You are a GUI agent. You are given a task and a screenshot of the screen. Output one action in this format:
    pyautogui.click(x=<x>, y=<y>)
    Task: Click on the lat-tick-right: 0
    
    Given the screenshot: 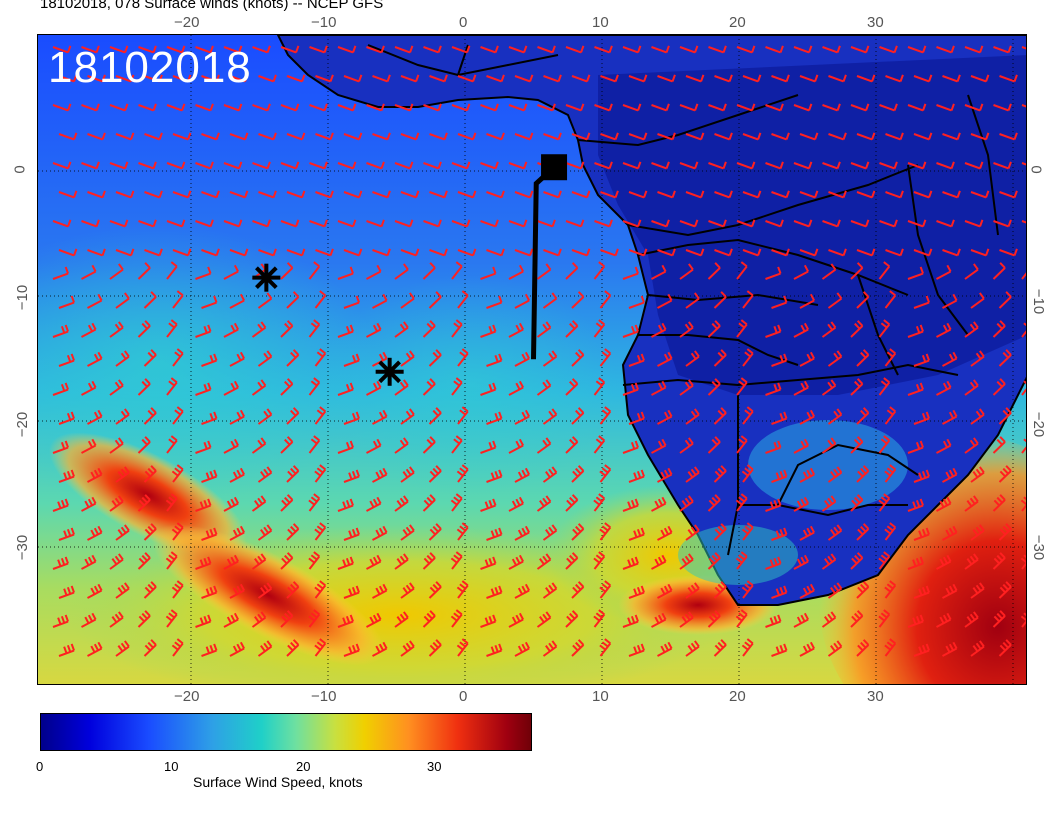 What is the action you would take?
    pyautogui.click(x=1036, y=169)
    